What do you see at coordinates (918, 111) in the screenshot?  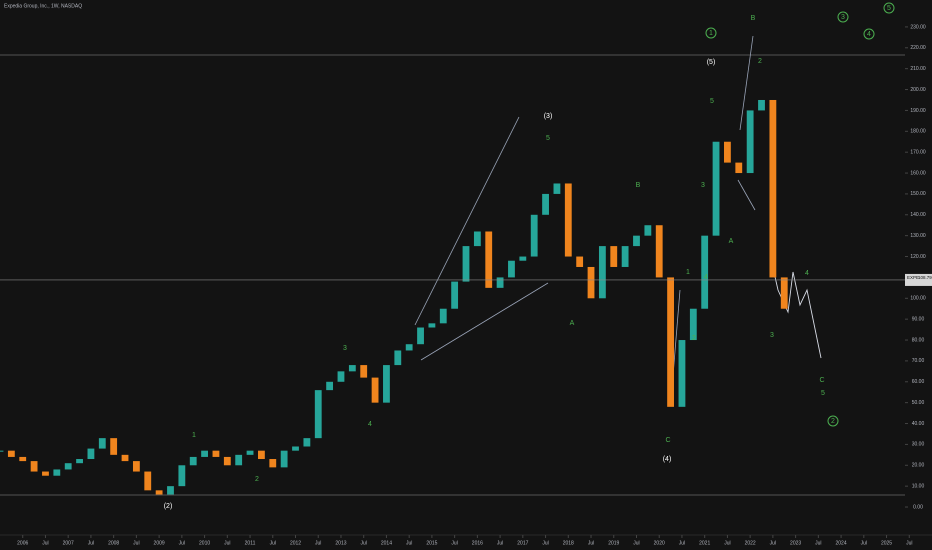 I see `y-tick-label: 190.00` at bounding box center [918, 111].